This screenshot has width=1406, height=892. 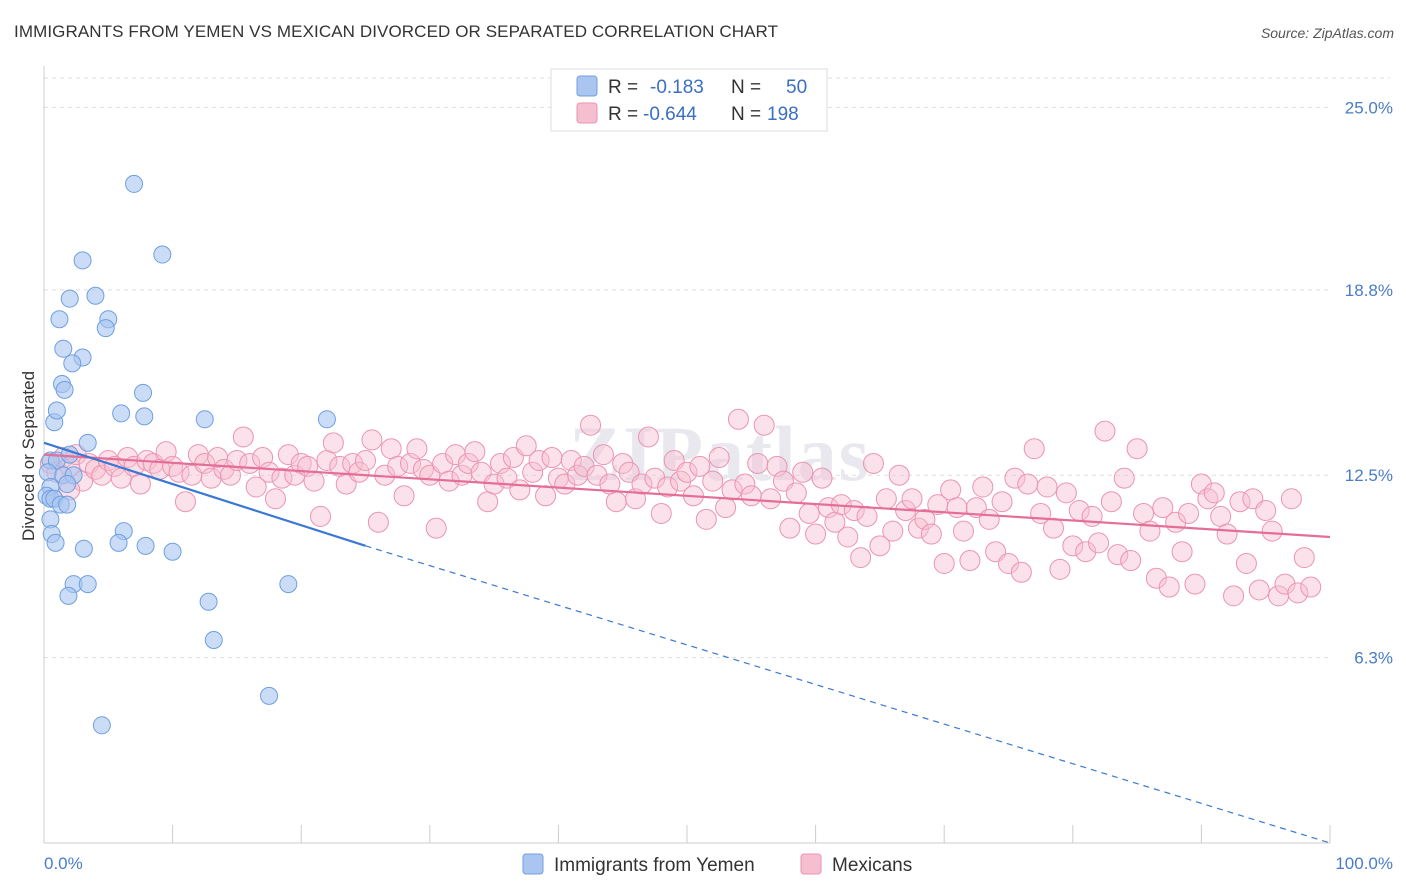 What do you see at coordinates (1369, 382) in the screenshot?
I see `y-tick-labels: 6.3% 12.5% 18.8% 25.0%` at bounding box center [1369, 382].